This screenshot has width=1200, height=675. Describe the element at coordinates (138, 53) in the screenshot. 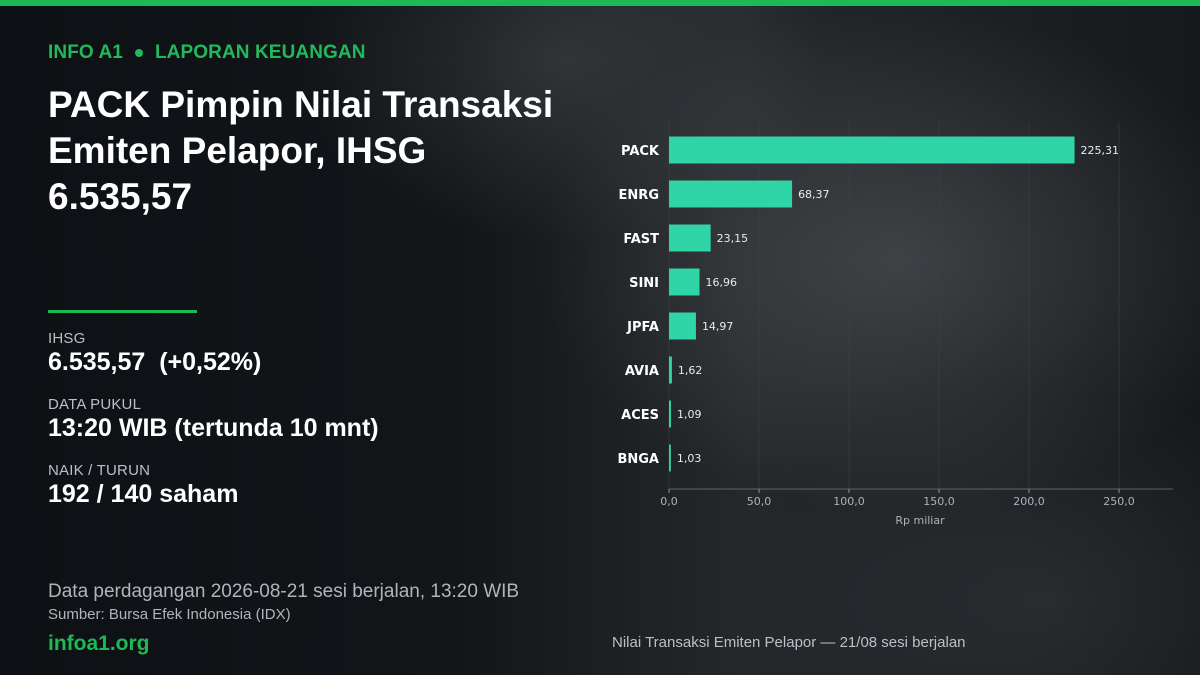

I see `bullet-dot-icon` at that location.